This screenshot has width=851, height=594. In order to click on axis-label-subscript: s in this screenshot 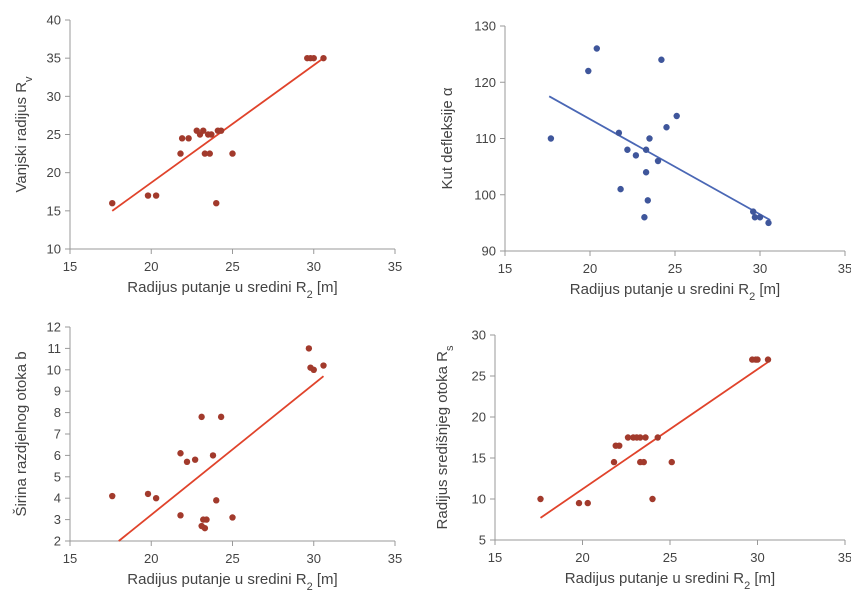, I will do `click(450, 348)`.